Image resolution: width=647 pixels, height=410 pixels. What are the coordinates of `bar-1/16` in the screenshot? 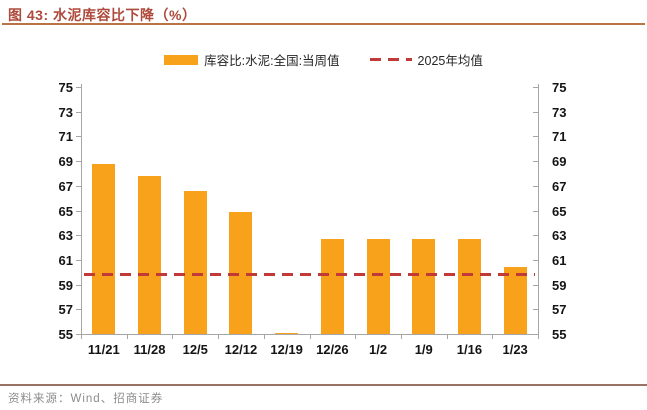 It's located at (469, 286).